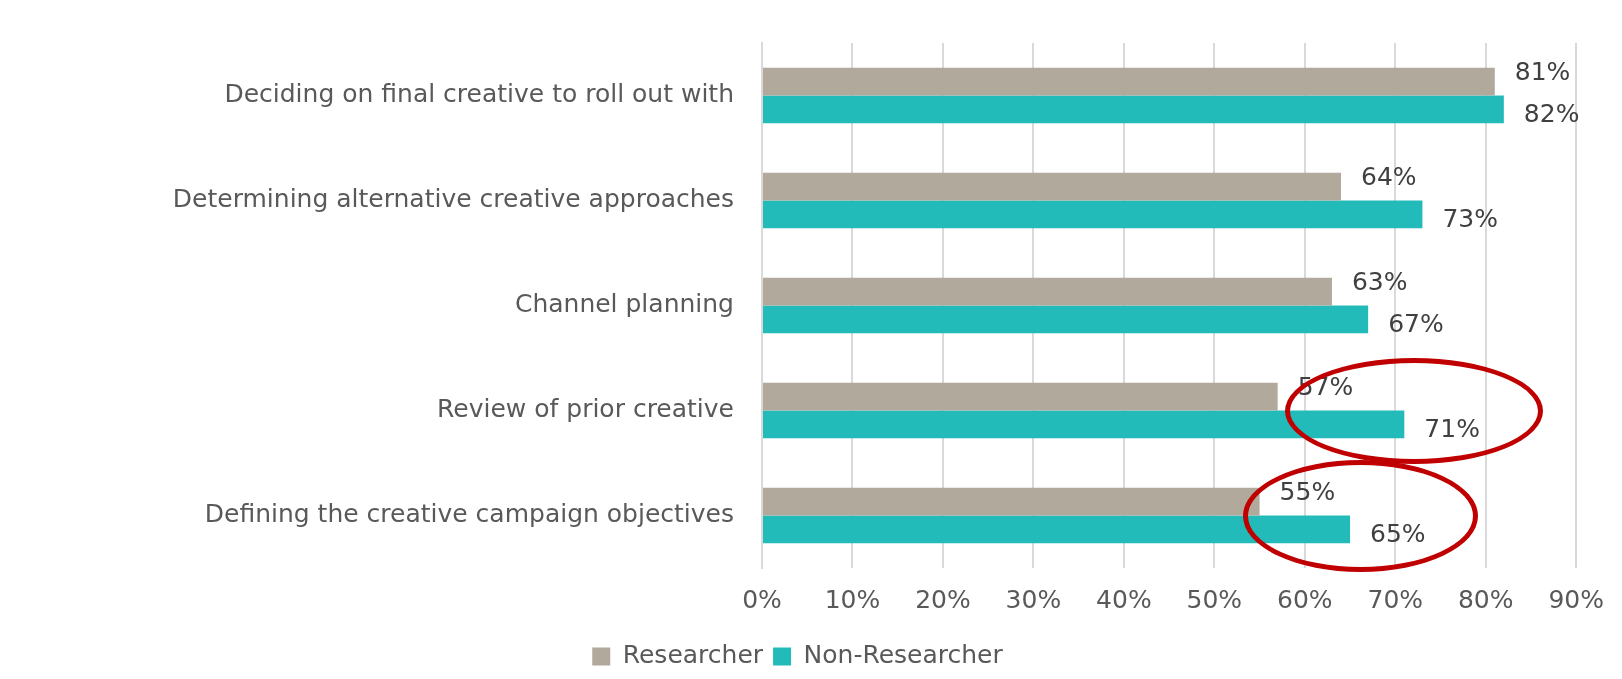 The height and width of the screenshot is (679, 1622). What do you see at coordinates (1124, 599) in the screenshot?
I see `x-tick-label: 40%` at bounding box center [1124, 599].